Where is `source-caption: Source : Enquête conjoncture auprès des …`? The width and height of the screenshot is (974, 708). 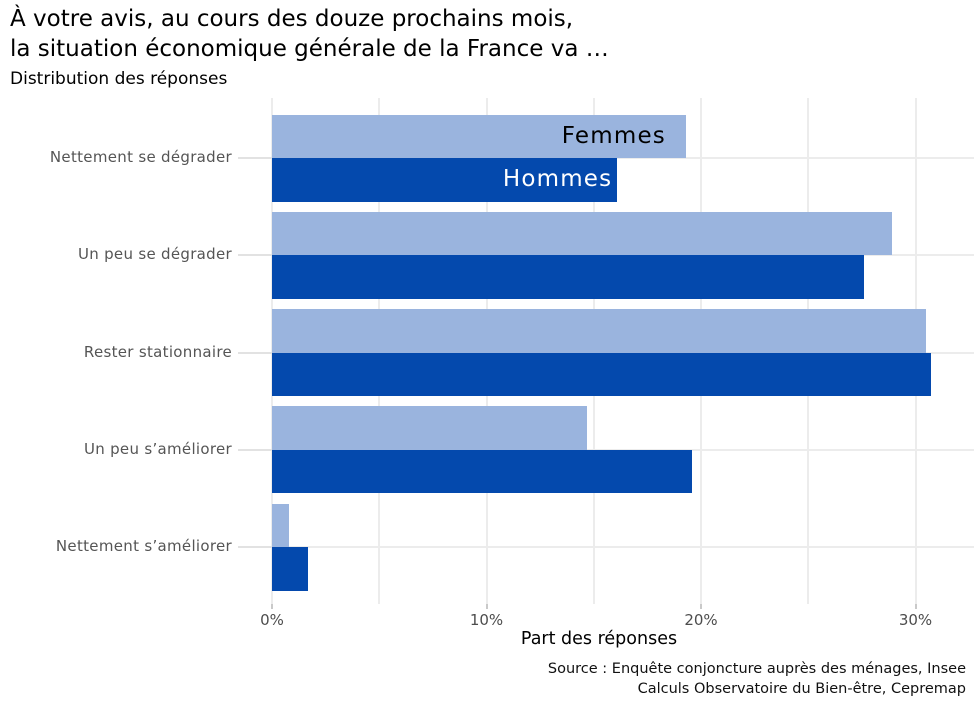 source-caption: Source : Enquête conjoncture auprès des … is located at coordinates (756, 679).